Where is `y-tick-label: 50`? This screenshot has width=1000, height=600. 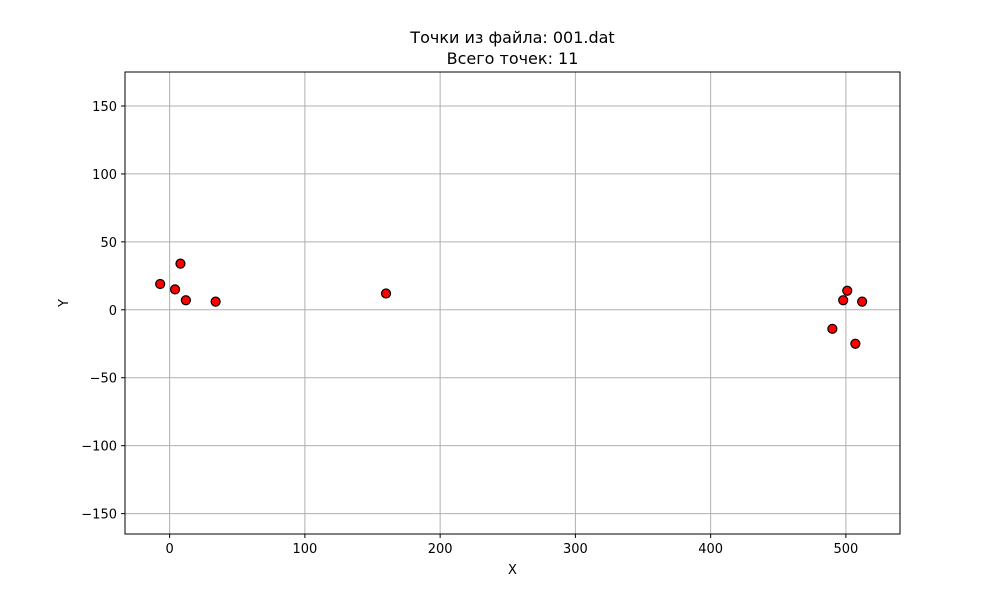
y-tick-label: 50 is located at coordinates (108, 243).